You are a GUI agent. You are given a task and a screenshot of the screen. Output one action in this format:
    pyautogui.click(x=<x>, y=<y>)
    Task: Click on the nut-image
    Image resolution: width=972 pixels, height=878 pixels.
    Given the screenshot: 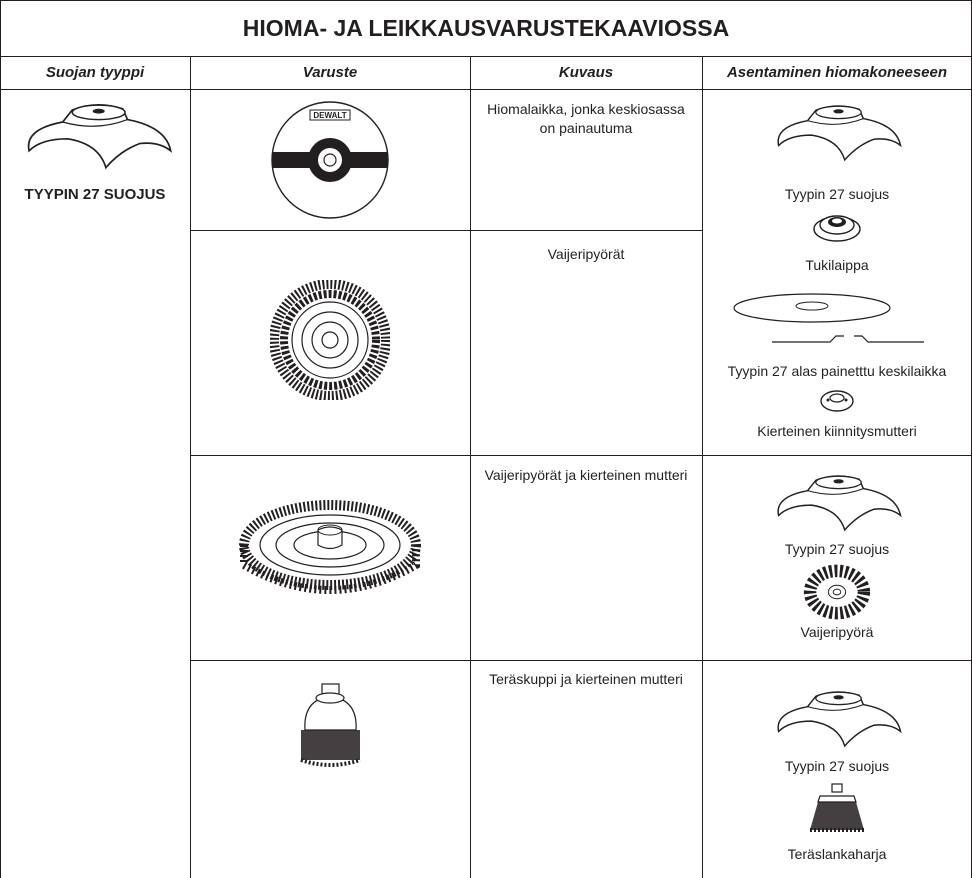 What is the action you would take?
    pyautogui.click(x=837, y=401)
    